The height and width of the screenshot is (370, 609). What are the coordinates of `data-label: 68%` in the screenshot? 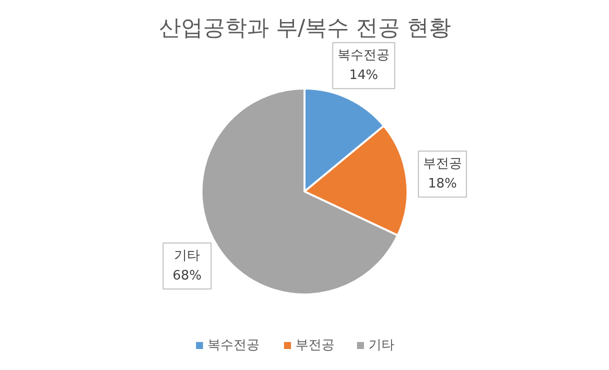 It's located at (187, 276).